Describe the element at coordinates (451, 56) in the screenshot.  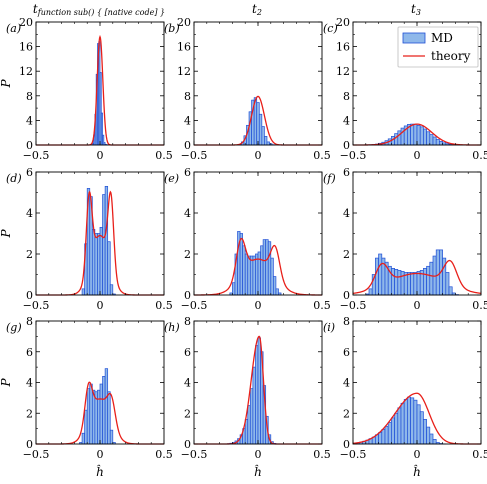
I see `legend-theory-label: theory` at that location.